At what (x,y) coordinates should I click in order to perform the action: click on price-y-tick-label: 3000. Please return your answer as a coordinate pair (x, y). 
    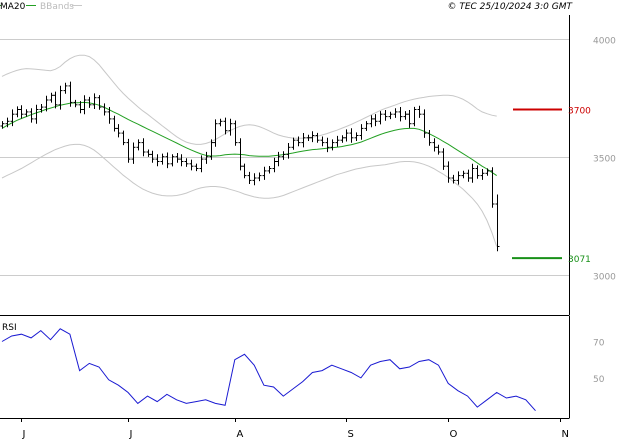
    Looking at the image, I should click on (604, 278).